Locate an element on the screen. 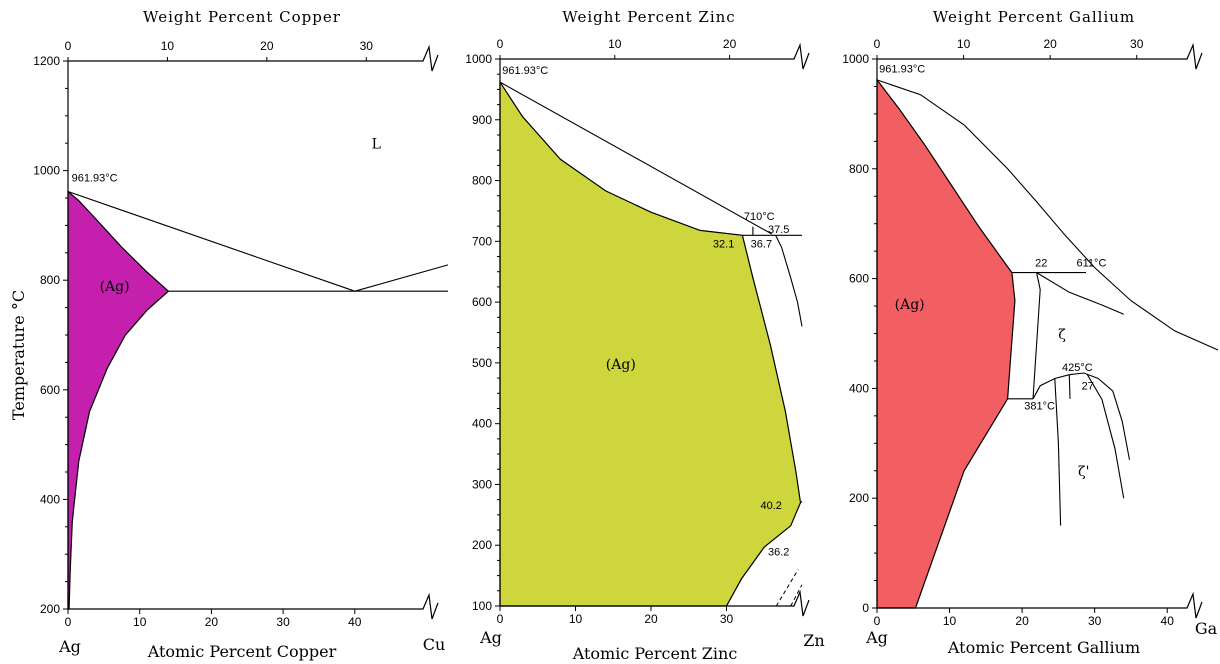 Image resolution: width=1220 pixels, height=664 pixels. annotation-label: 611°C is located at coordinates (1092, 264).